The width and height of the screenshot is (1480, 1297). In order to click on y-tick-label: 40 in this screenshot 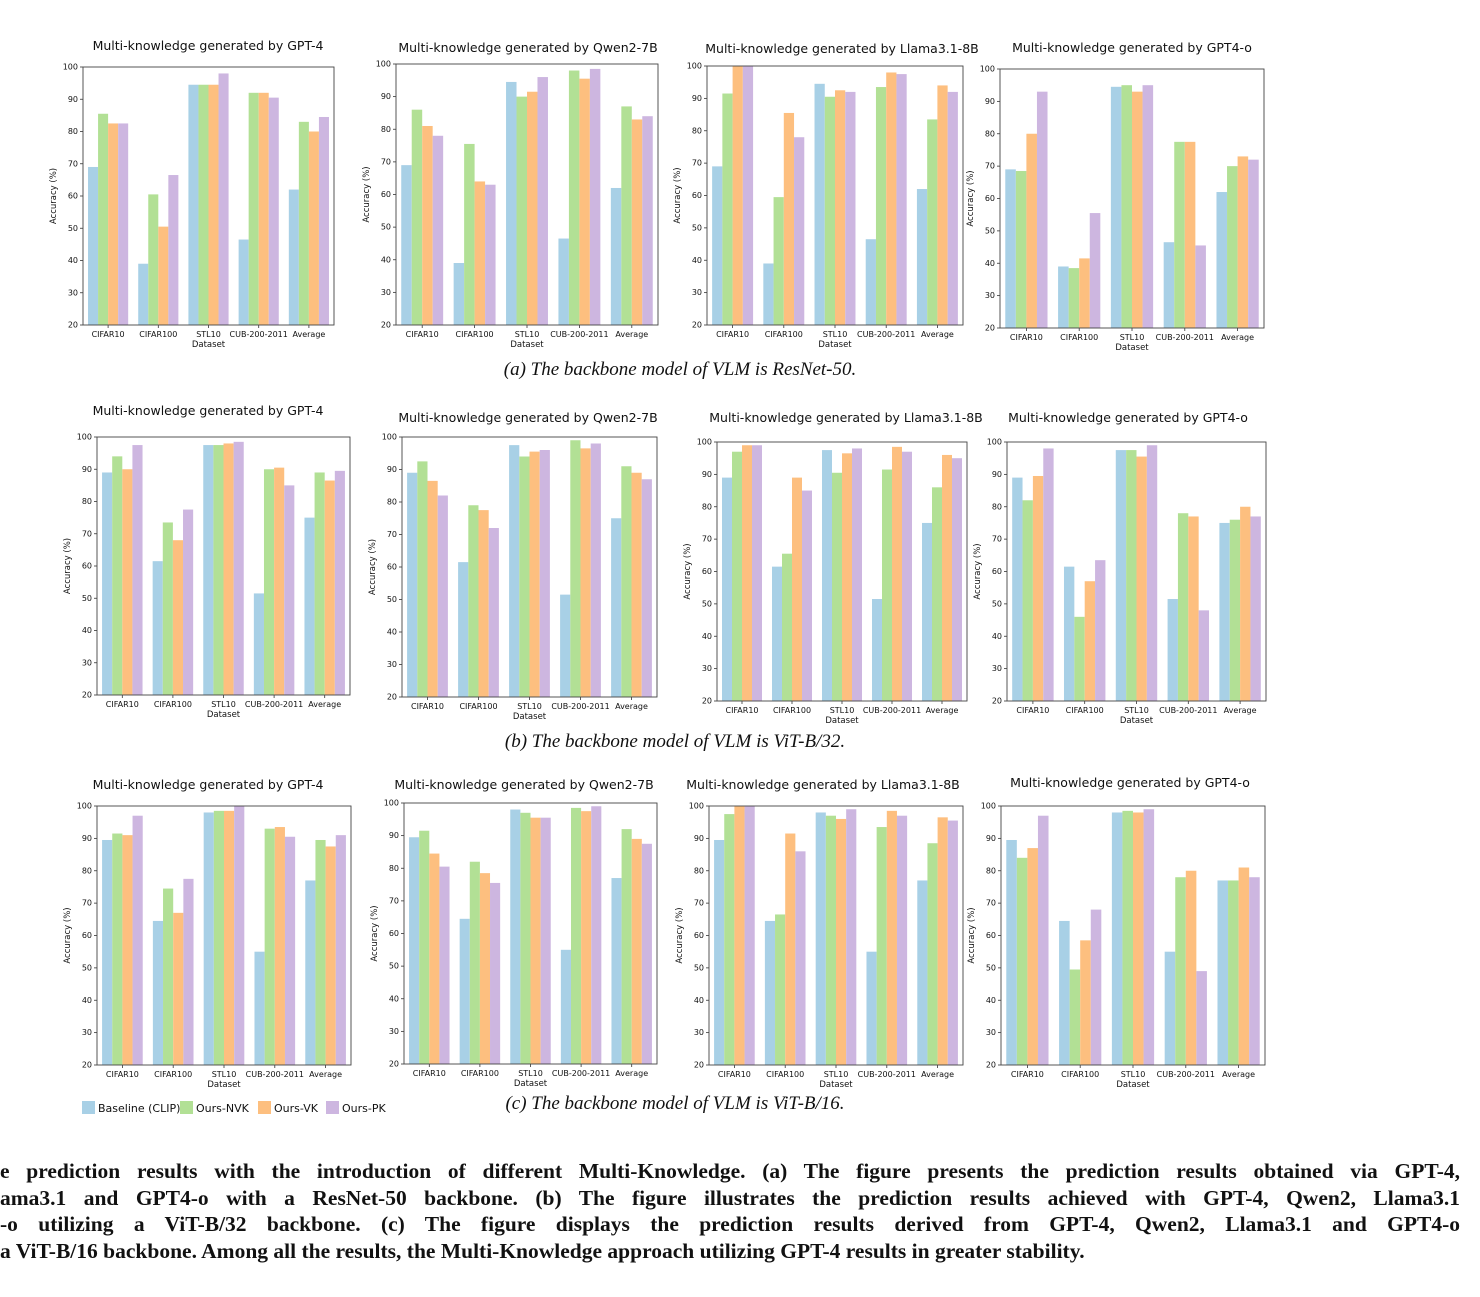, I will do `click(997, 636)`.